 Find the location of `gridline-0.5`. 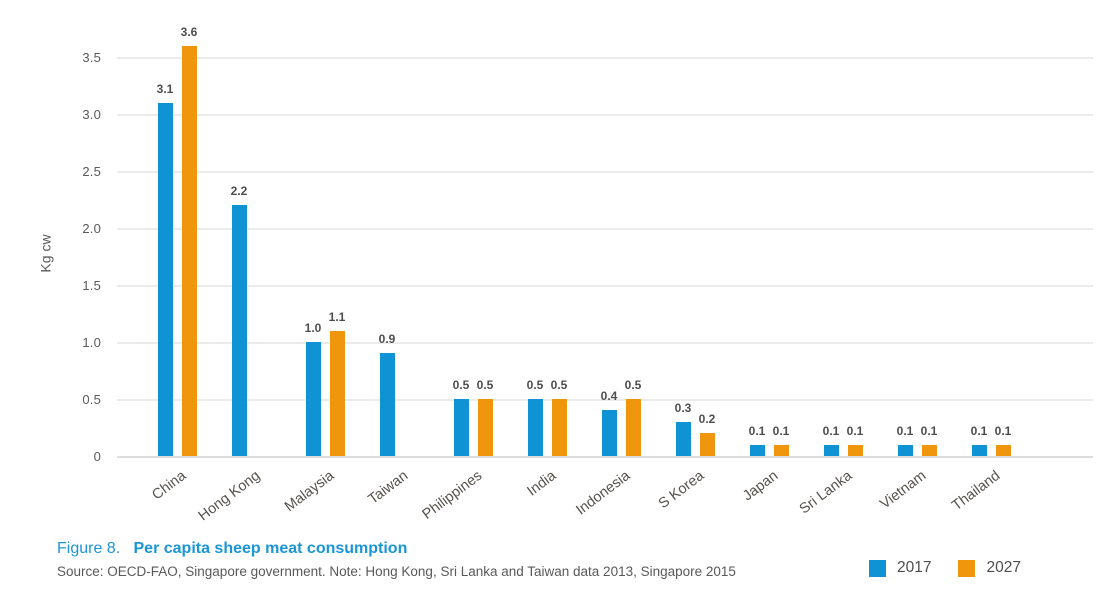

gridline-0.5 is located at coordinates (605, 400).